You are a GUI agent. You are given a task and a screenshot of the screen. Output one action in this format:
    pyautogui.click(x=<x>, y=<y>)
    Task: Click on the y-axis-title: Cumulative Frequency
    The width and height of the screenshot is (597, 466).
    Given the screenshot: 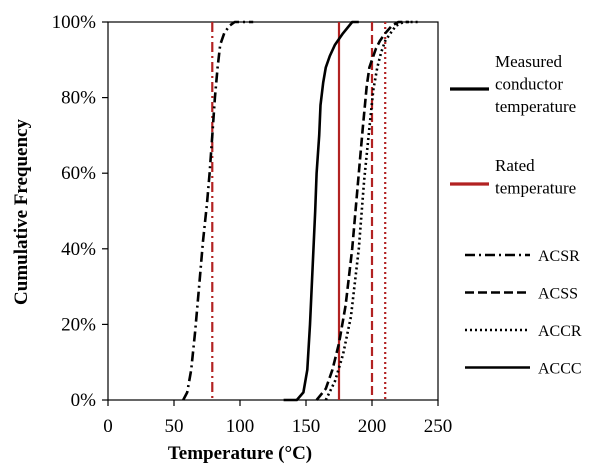 What is the action you would take?
    pyautogui.click(x=21, y=212)
    